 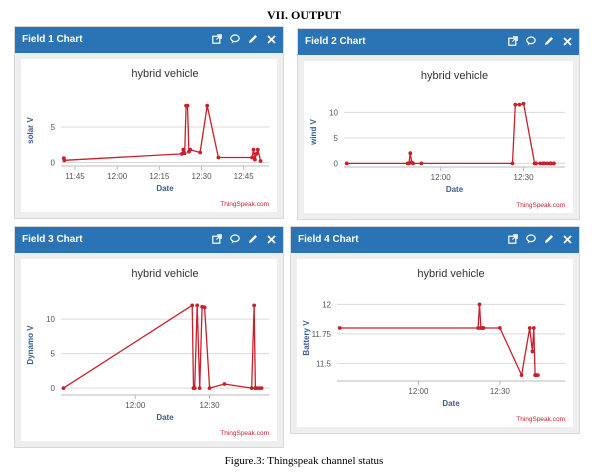 I want to click on panel-icons, so click(x=244, y=39).